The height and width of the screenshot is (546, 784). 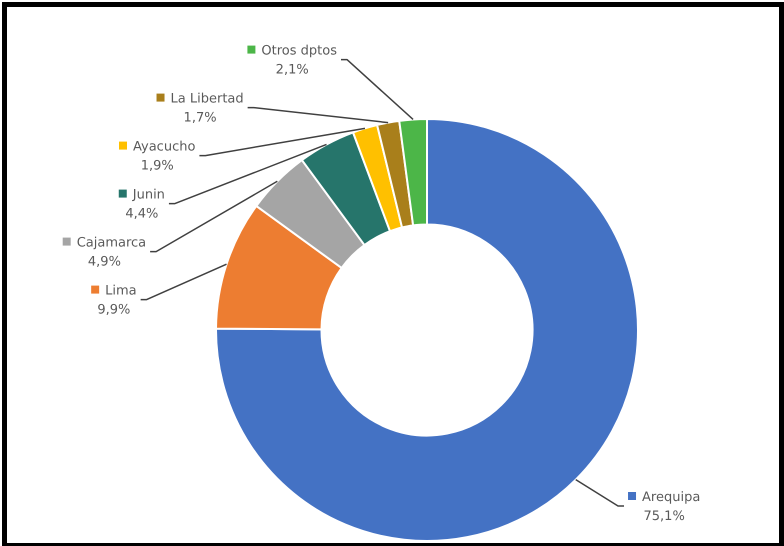 What do you see at coordinates (104, 262) in the screenshot?
I see `data-label: 4,9%` at bounding box center [104, 262].